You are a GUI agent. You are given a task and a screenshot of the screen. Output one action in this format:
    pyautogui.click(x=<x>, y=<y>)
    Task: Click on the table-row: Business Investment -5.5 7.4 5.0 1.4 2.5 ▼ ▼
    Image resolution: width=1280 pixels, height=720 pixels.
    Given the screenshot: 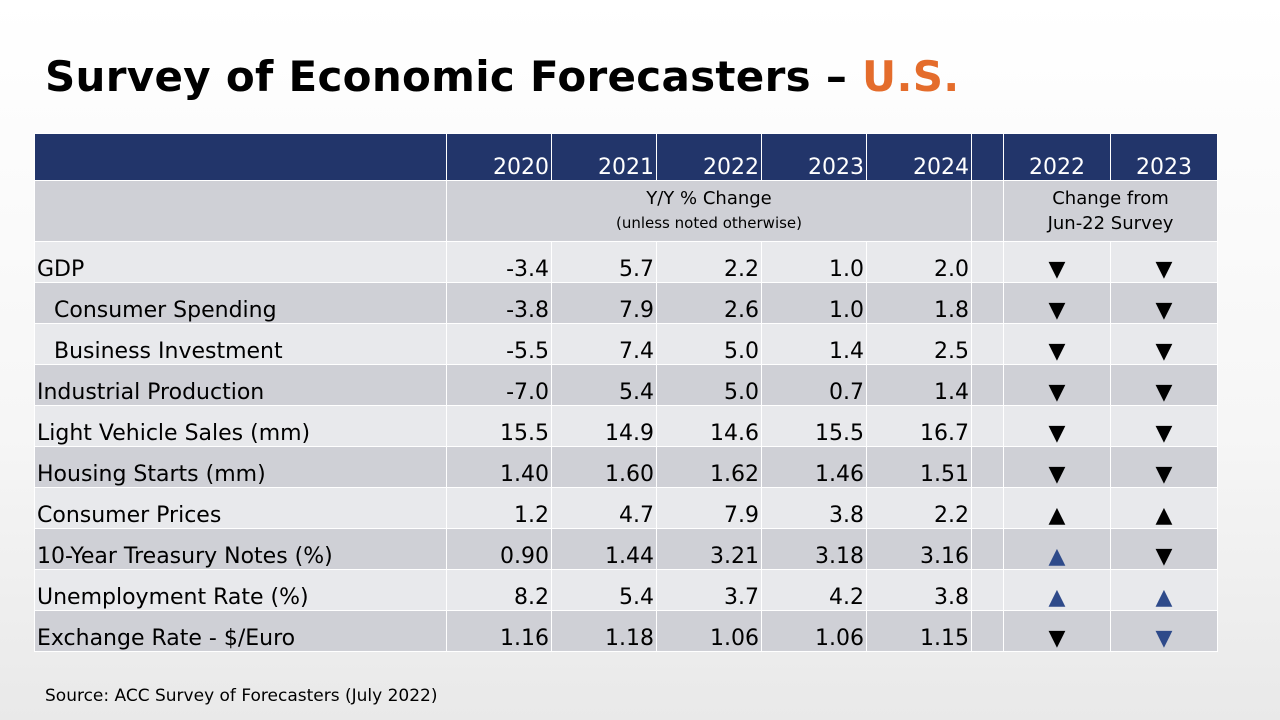 What is the action you would take?
    pyautogui.click(x=626, y=344)
    